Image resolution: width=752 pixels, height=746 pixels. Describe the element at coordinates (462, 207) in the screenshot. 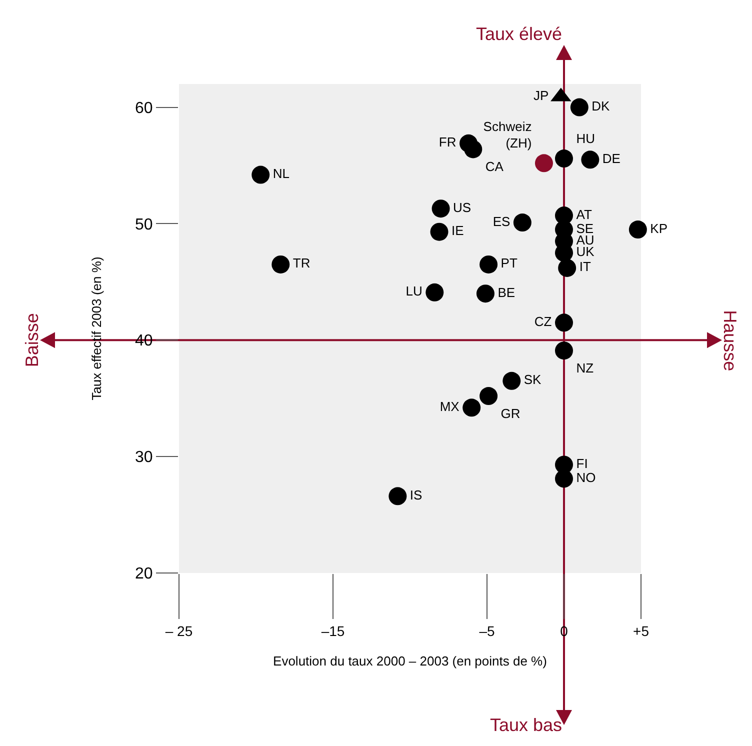

I see `data-label: US` at that location.